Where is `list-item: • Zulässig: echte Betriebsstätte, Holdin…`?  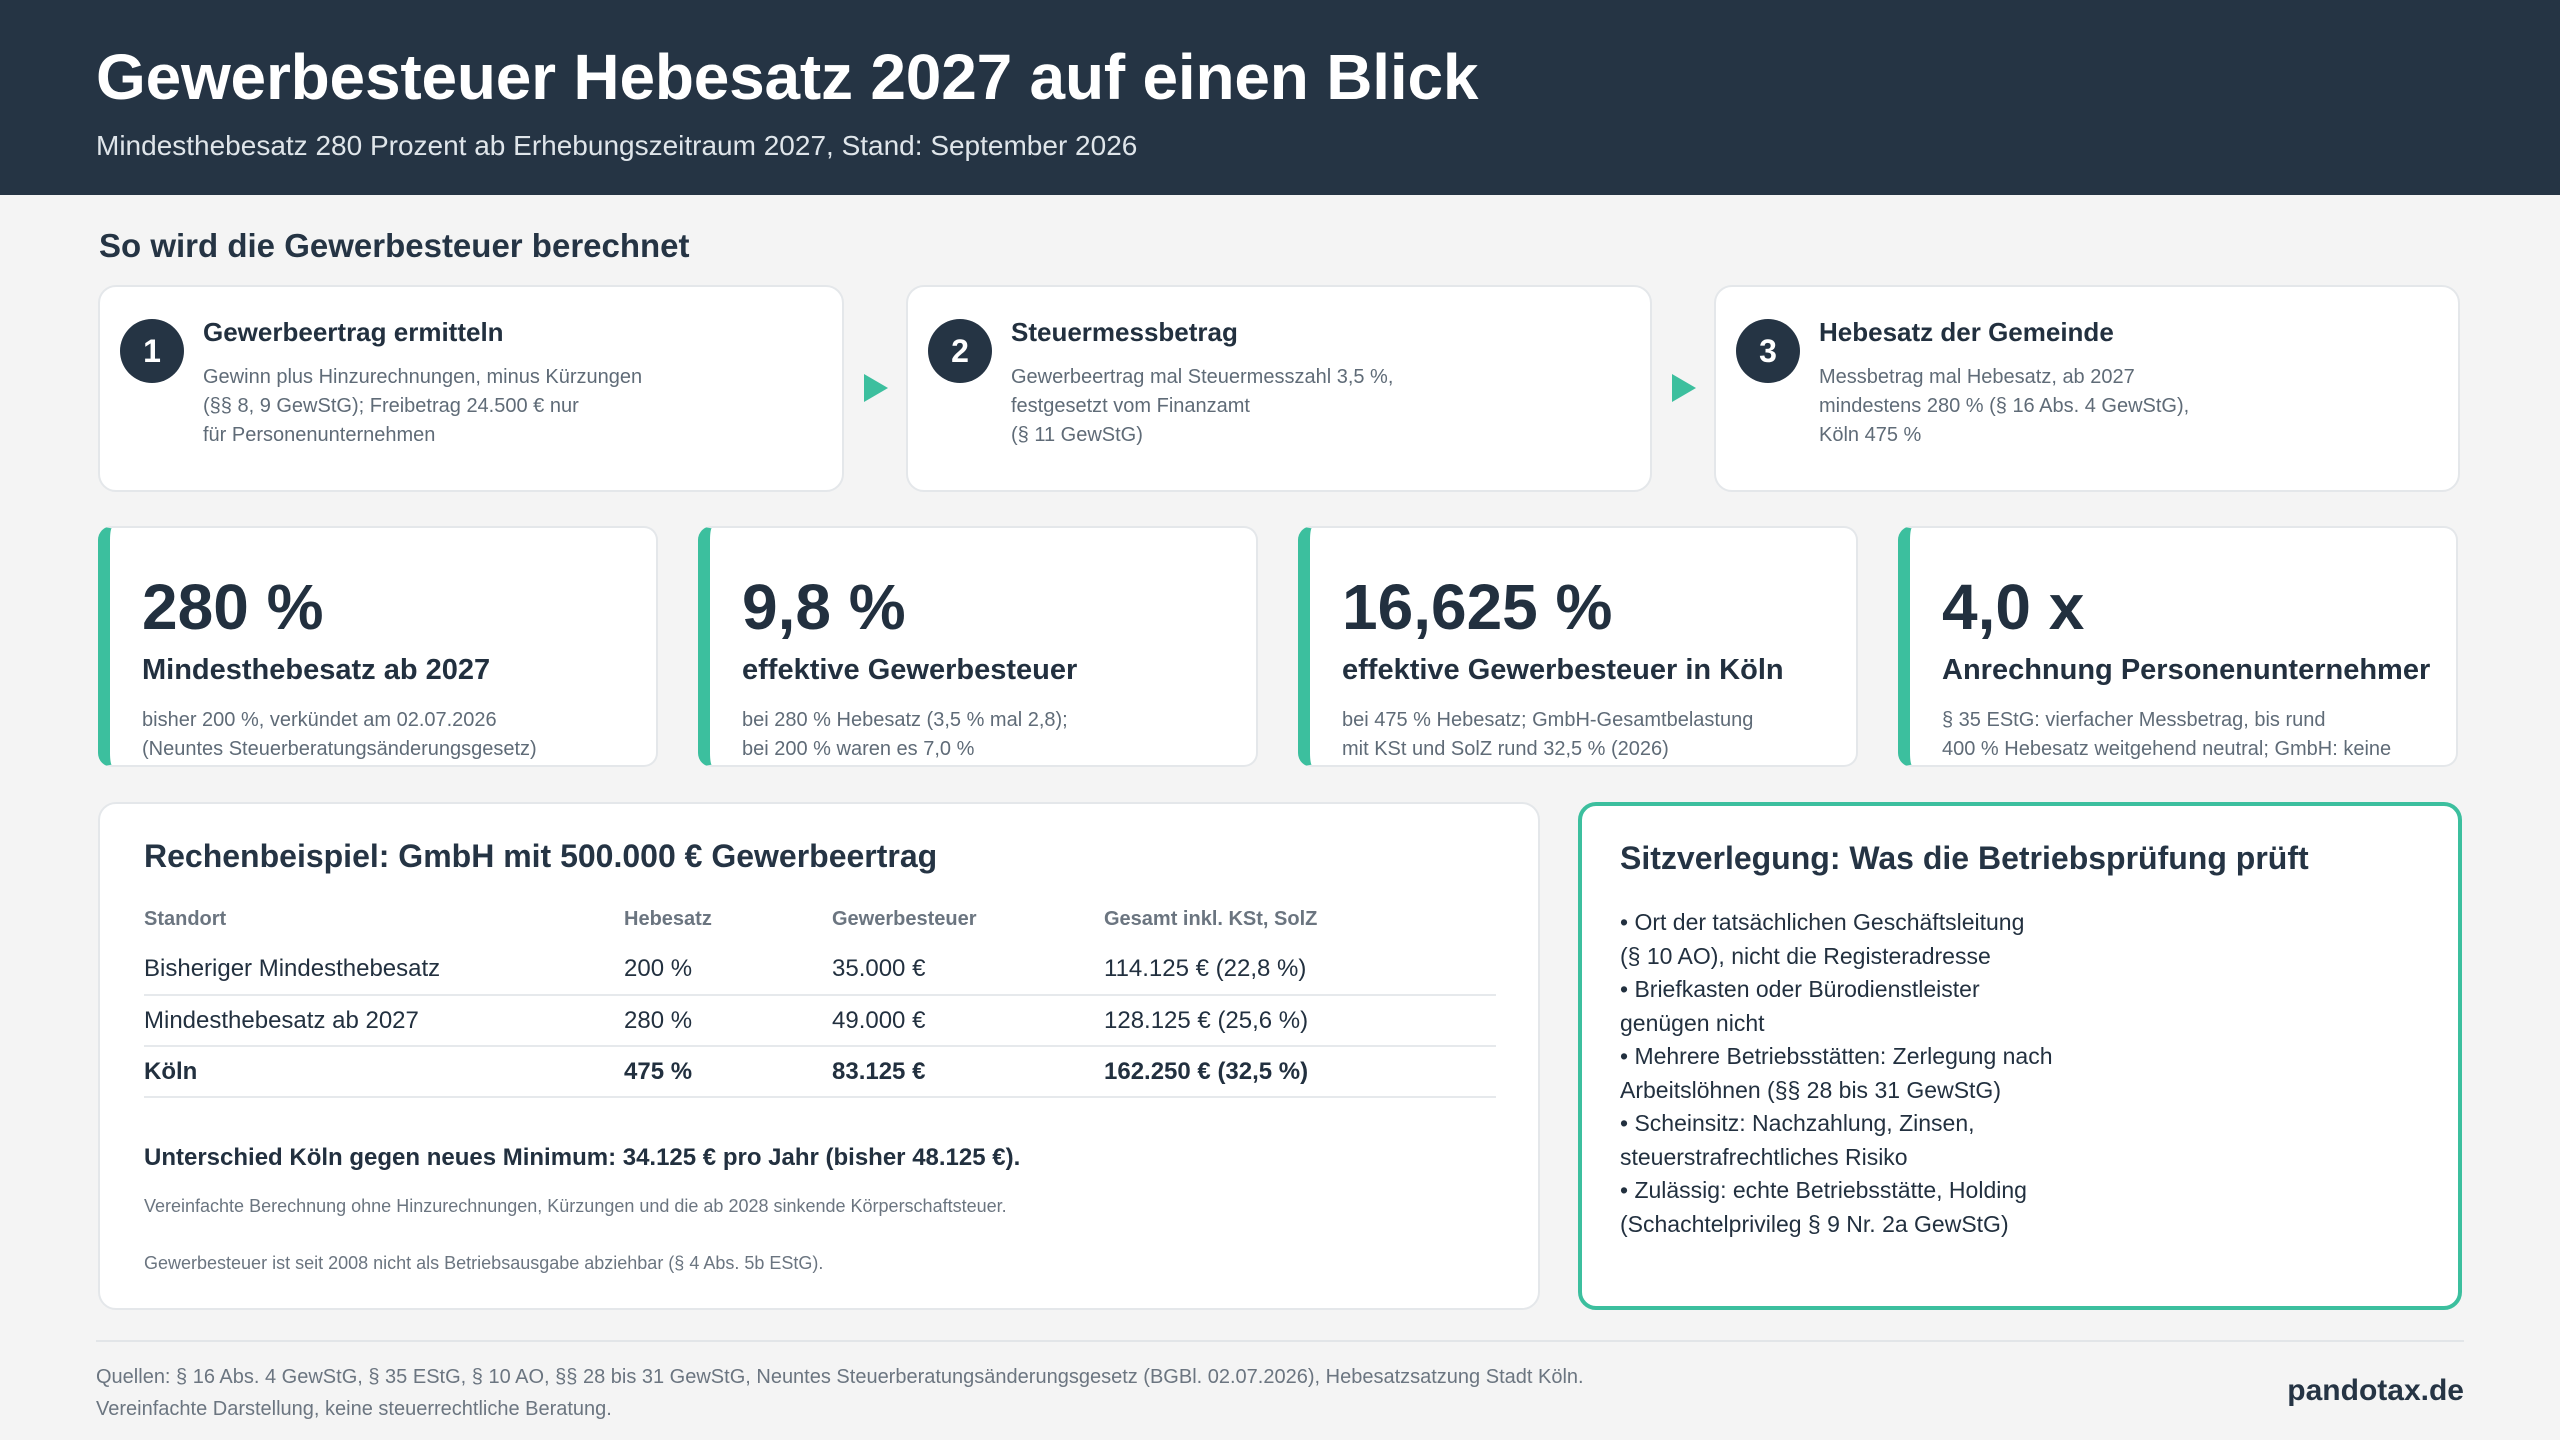 list-item: • Zulässig: echte Betriebsstätte, Holdin… is located at coordinates (1823, 1190).